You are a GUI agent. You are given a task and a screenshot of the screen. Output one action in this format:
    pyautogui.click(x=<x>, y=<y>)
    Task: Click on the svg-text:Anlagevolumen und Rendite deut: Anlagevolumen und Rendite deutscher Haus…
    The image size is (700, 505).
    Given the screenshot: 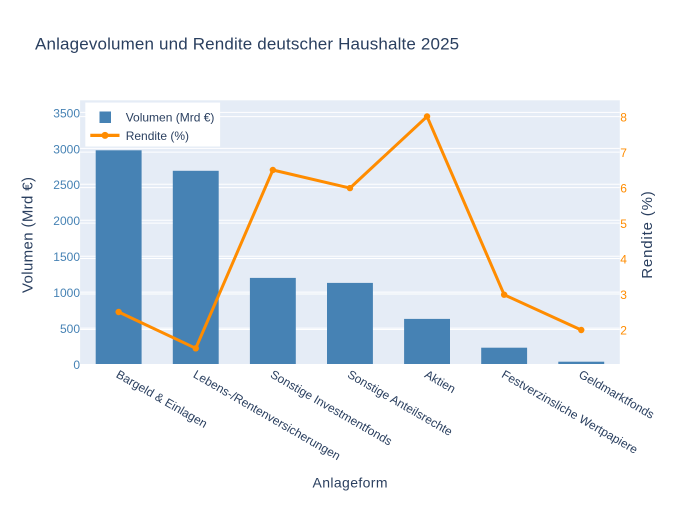 What is the action you would take?
    pyautogui.click(x=247, y=44)
    